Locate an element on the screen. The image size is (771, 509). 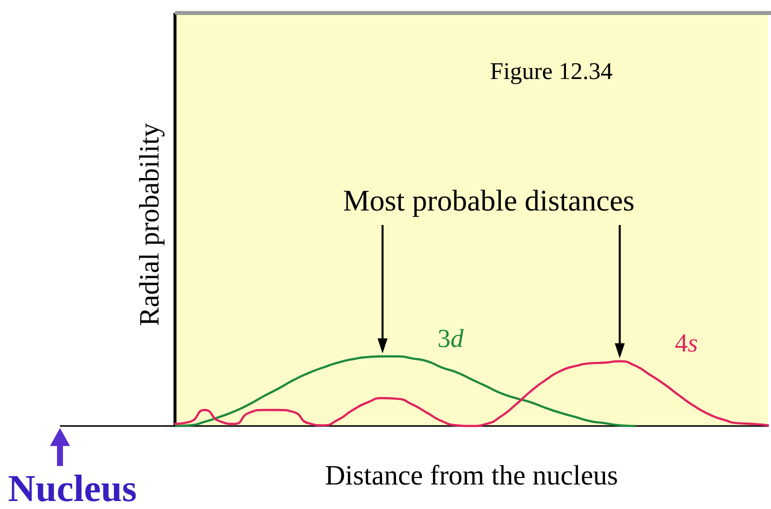
text: Most probable distances is located at coordinates (489, 201).